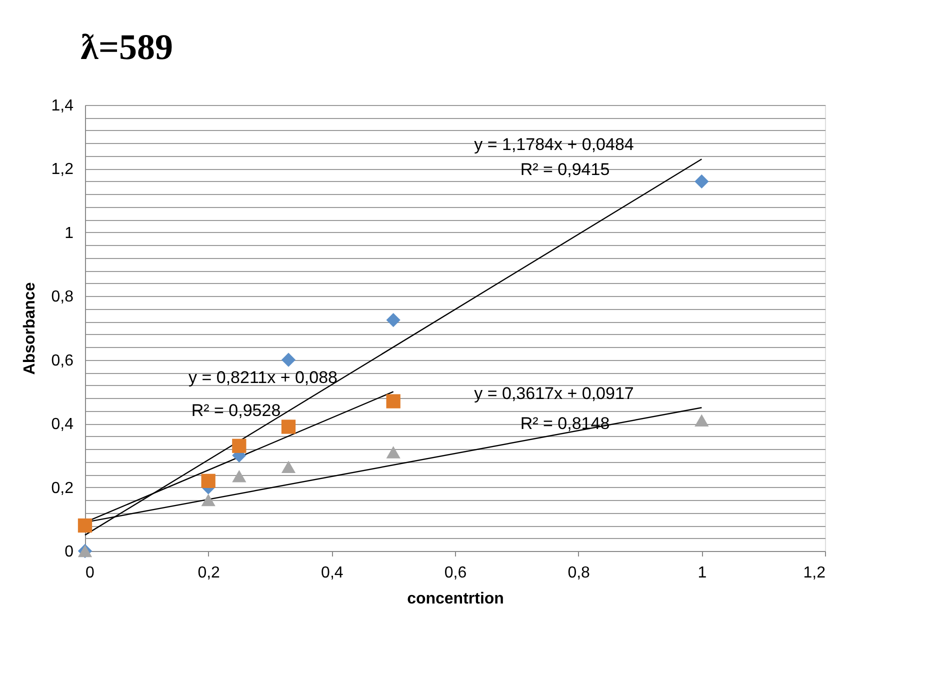 This screenshot has height=686, width=950. I want to click on annotation: R² = 0,9528, so click(236, 410).